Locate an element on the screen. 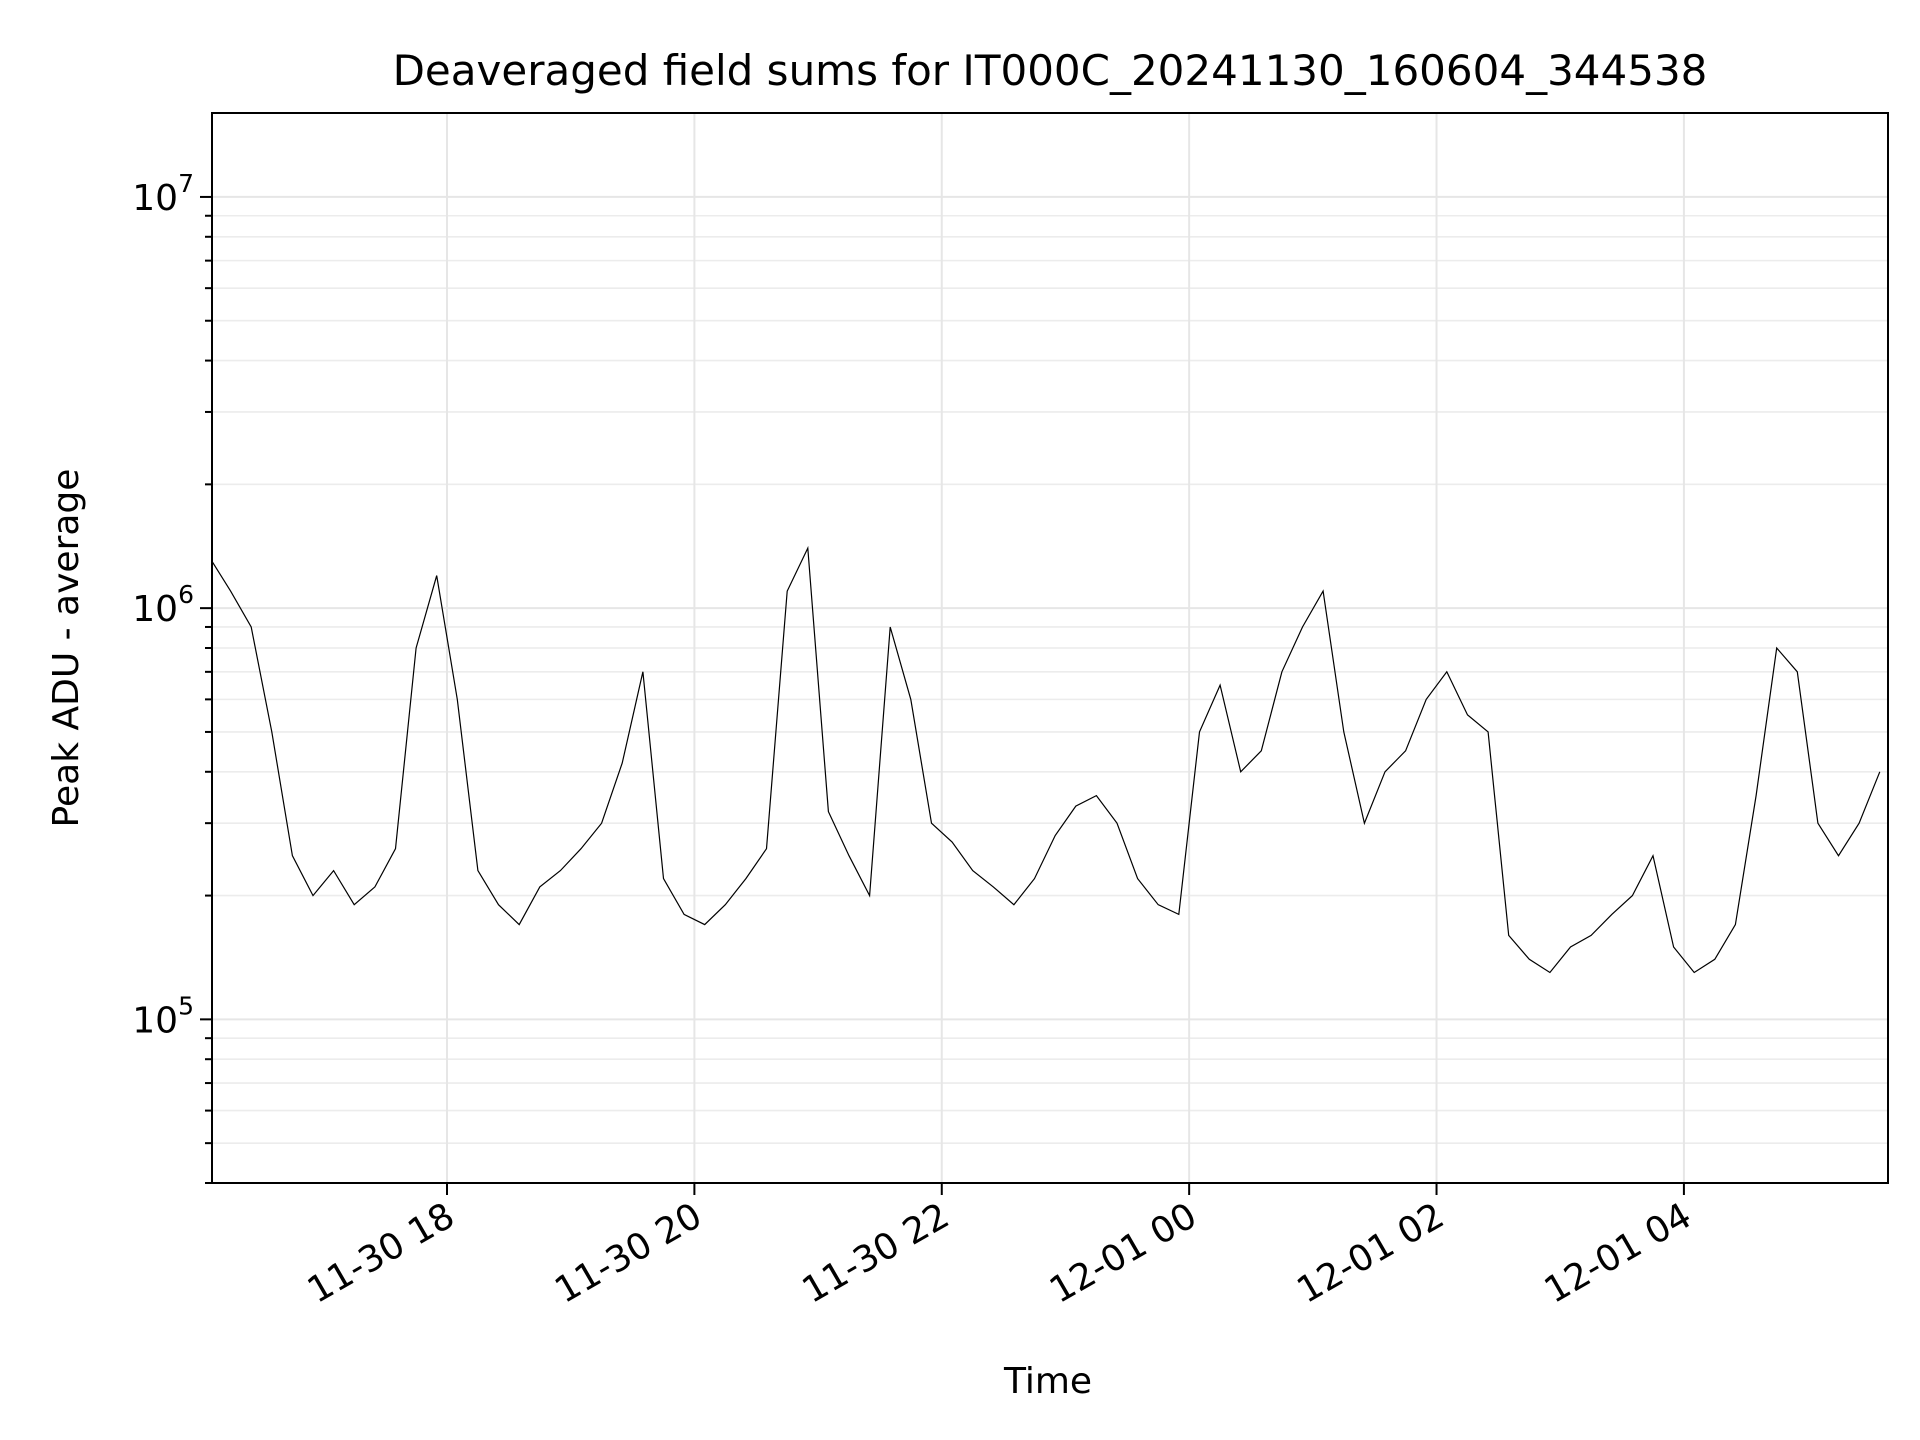 The width and height of the screenshot is (1920, 1440). x-tick-label: 11-30 18 is located at coordinates (381, 1253).